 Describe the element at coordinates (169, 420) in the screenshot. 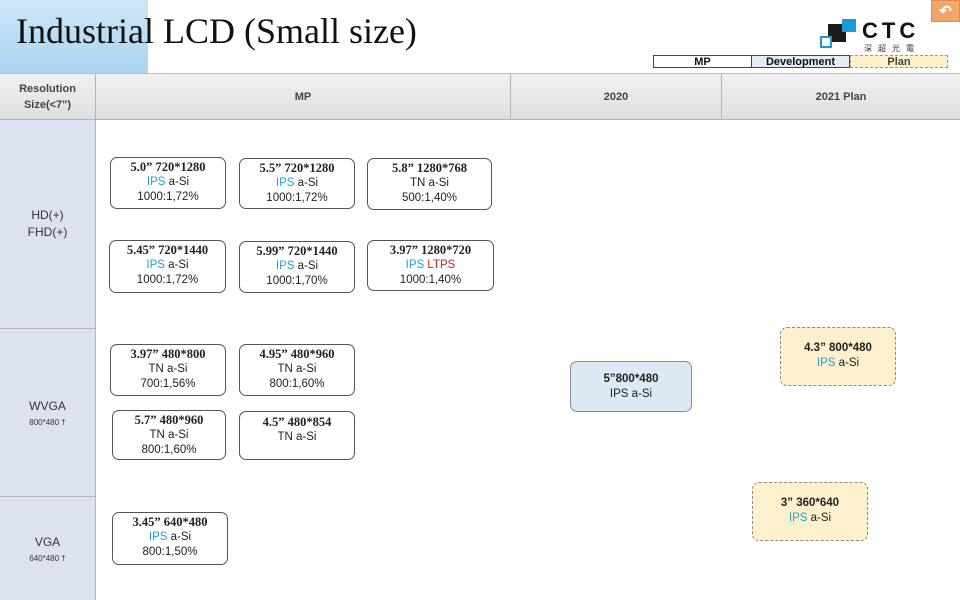

I see `panel-name: 5.7” 480*960` at that location.